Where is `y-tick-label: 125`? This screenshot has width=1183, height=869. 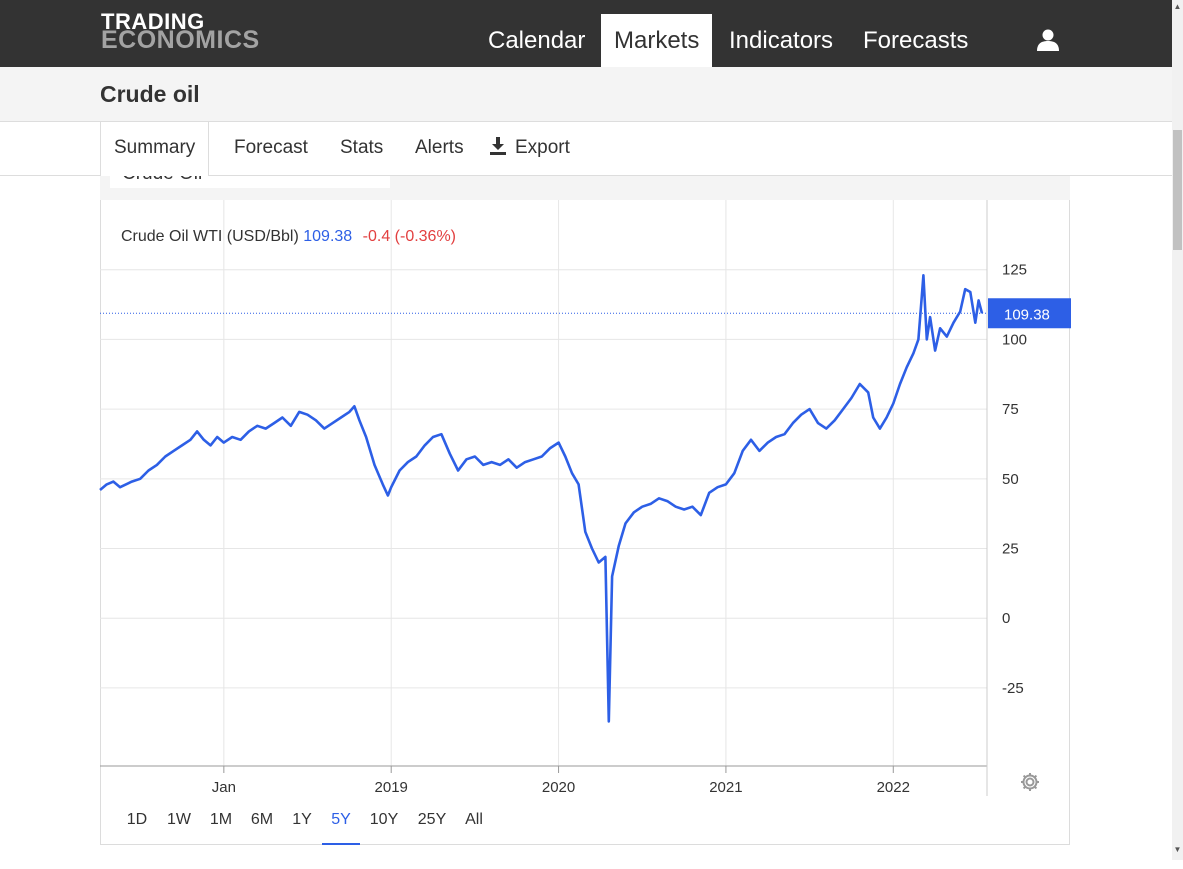
y-tick-label: 125 is located at coordinates (1014, 270).